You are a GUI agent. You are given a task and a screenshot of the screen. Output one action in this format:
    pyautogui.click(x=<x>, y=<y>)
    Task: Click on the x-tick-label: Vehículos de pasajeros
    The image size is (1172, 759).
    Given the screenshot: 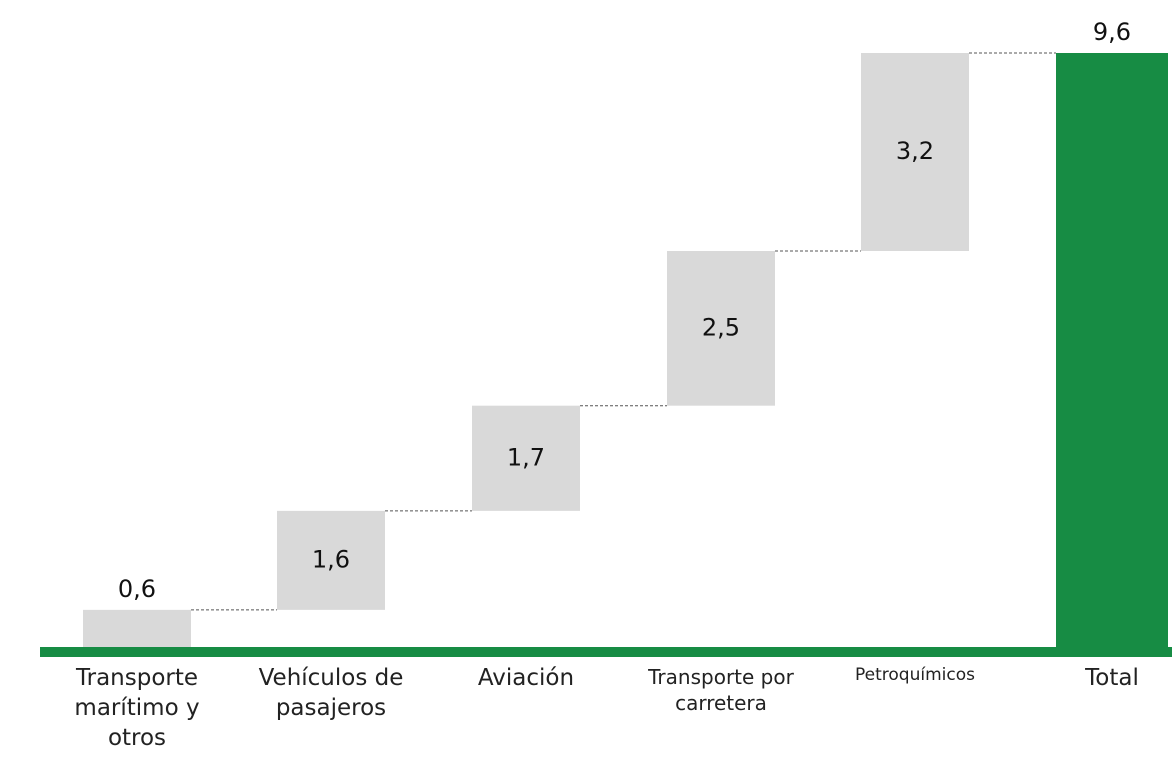 What is the action you would take?
    pyautogui.click(x=331, y=693)
    